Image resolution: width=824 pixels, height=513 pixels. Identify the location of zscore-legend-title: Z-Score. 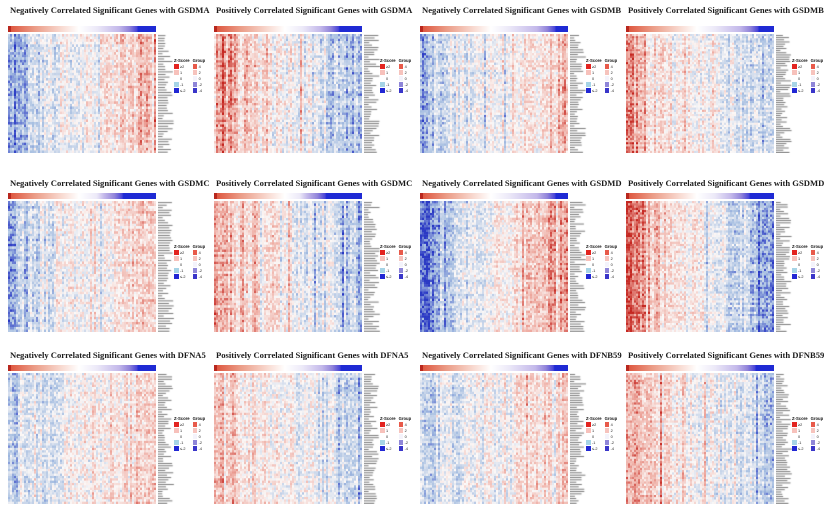
(388, 418).